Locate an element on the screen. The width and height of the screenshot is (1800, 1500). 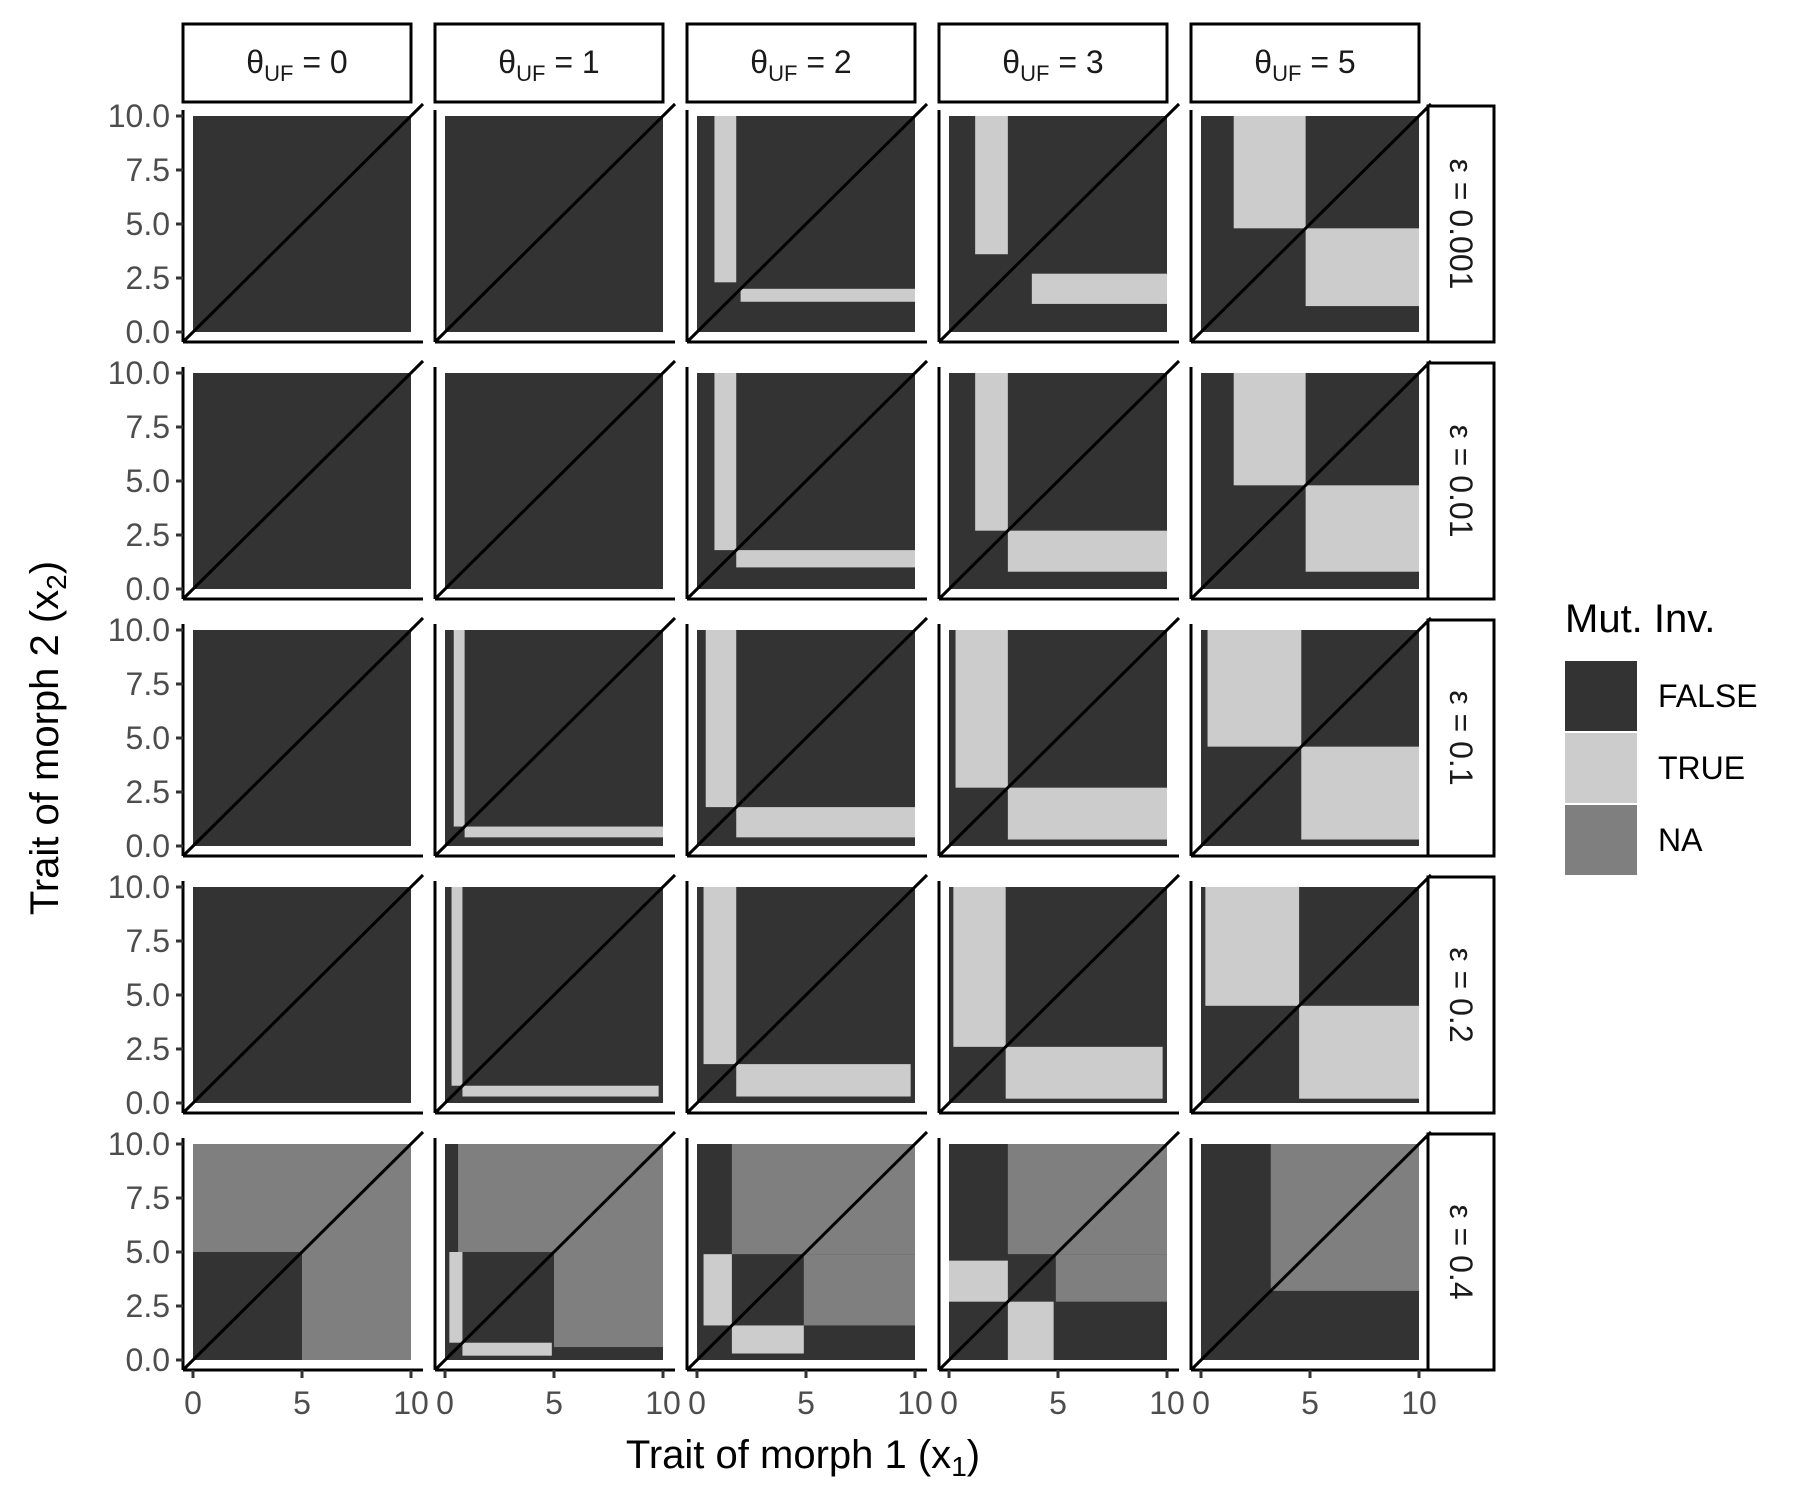
row-strip: ε = 0.4 is located at coordinates (1461, 1252).